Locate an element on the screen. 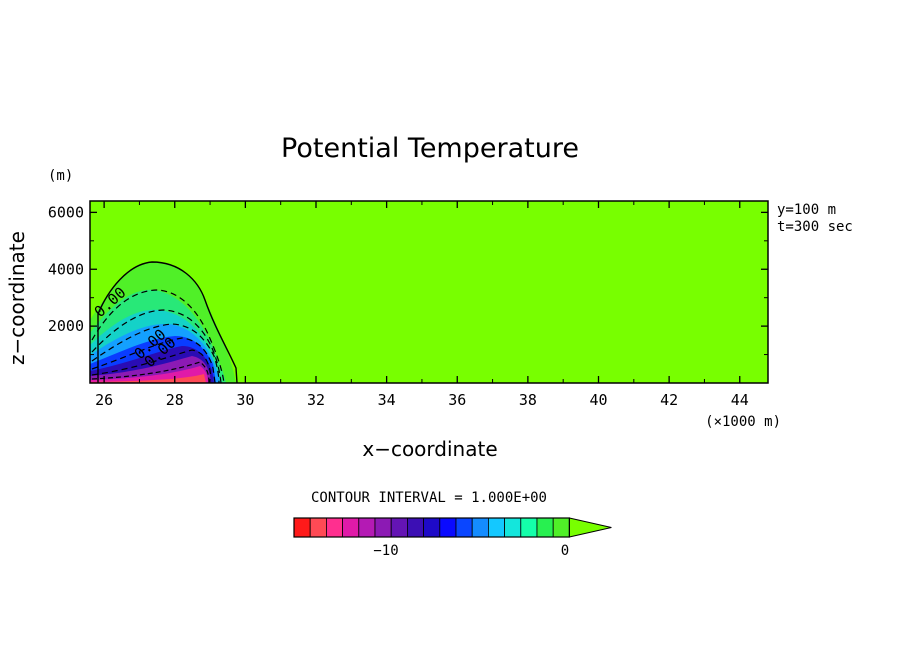  colorbar-extend-arrow is located at coordinates (590, 527).